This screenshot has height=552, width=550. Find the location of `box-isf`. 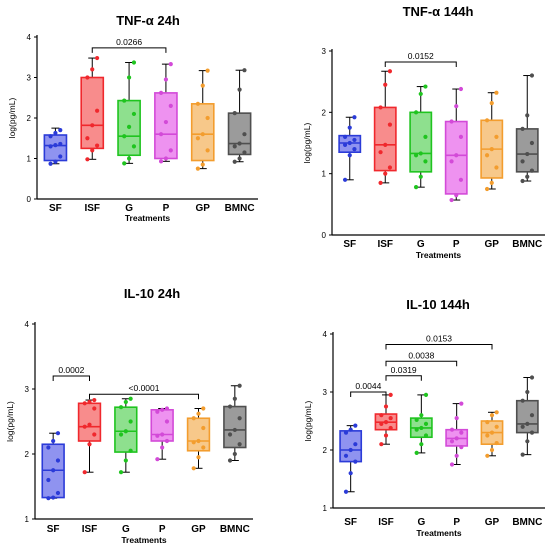

box-isf is located at coordinates (386, 419).